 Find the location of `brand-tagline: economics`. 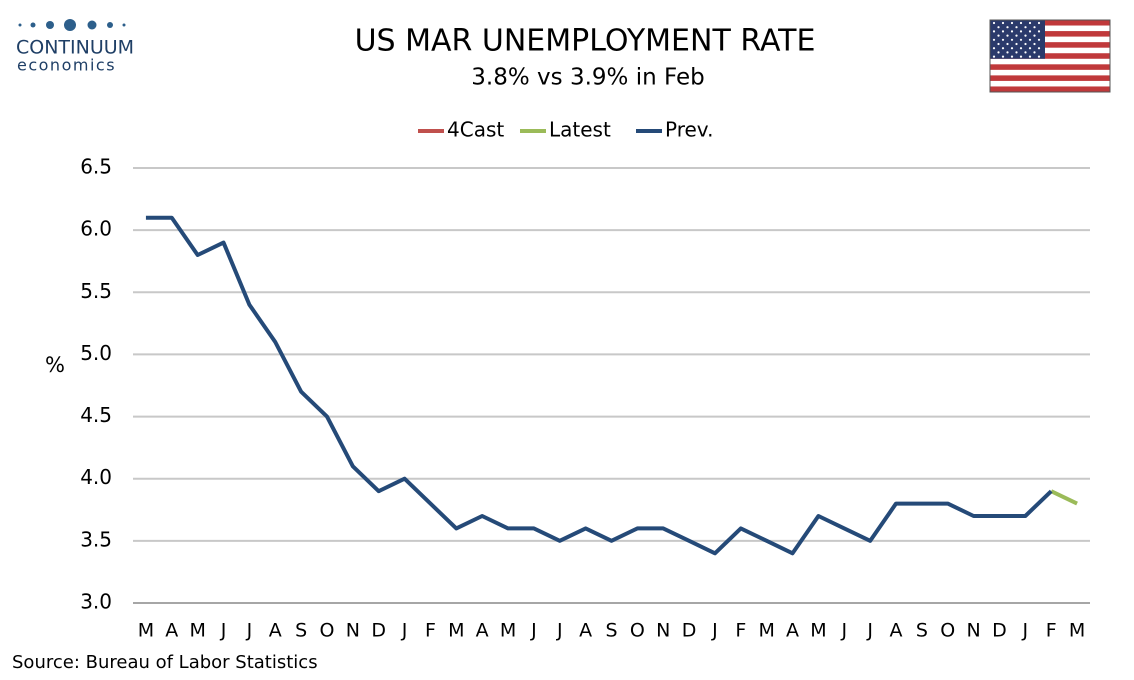

brand-tagline: economics is located at coordinates (66, 65).